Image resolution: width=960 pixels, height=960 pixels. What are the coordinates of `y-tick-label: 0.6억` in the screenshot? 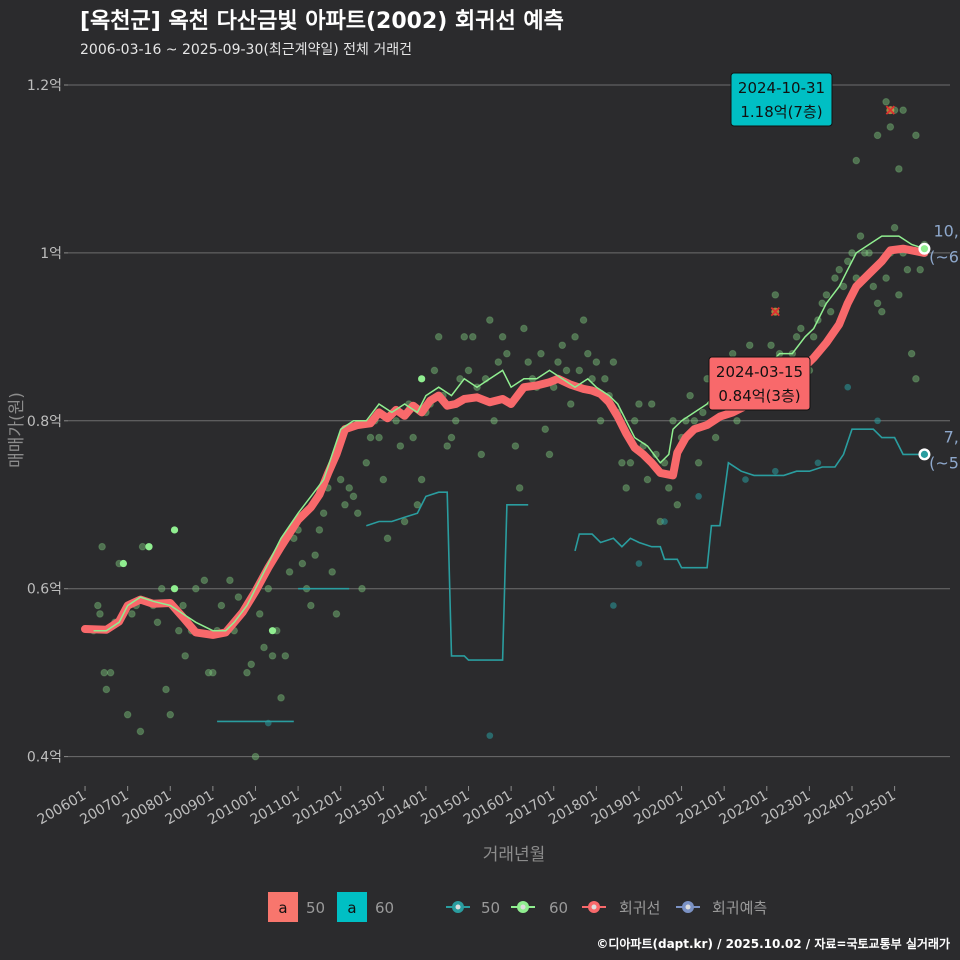 It's located at (44, 590).